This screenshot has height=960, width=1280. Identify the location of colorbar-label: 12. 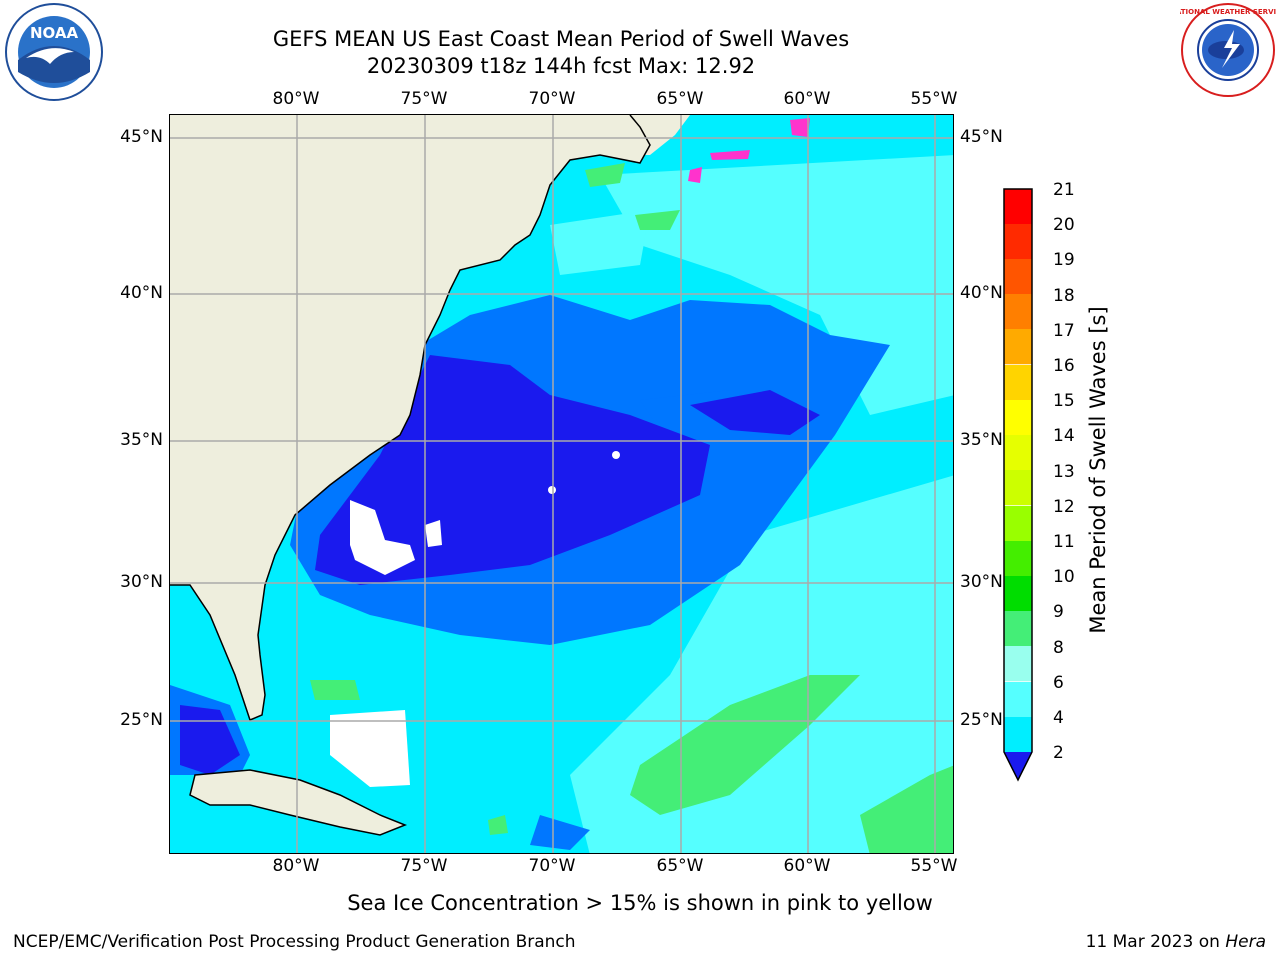
(1064, 507).